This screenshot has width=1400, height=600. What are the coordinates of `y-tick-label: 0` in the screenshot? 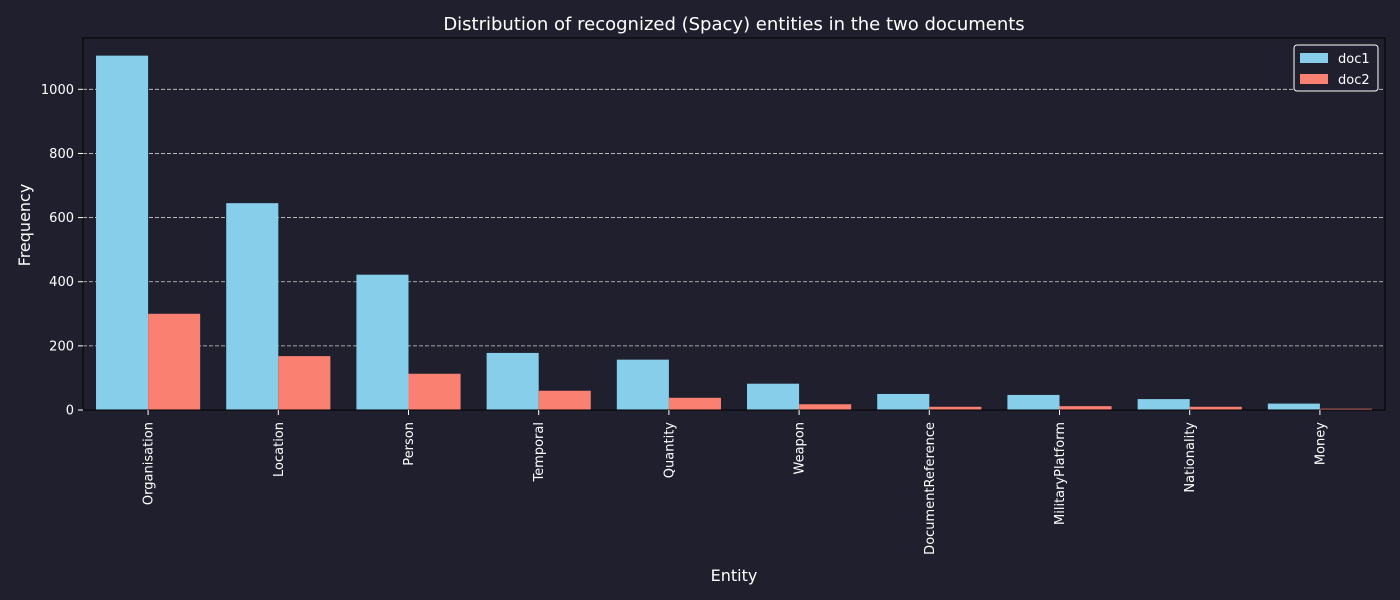 It's located at (70, 411).